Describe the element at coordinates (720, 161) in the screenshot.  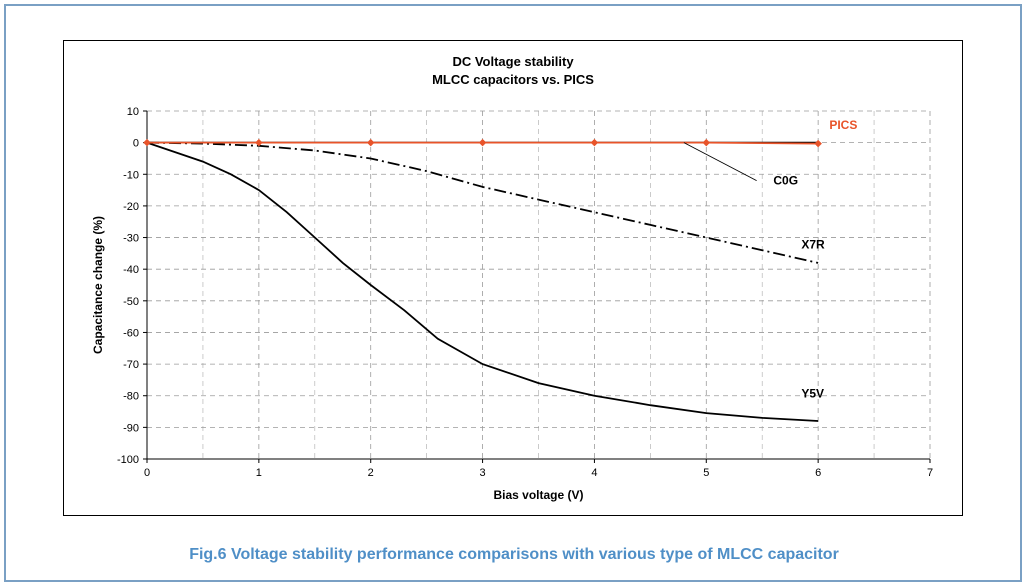
I see `annotation-leader-c0g` at that location.